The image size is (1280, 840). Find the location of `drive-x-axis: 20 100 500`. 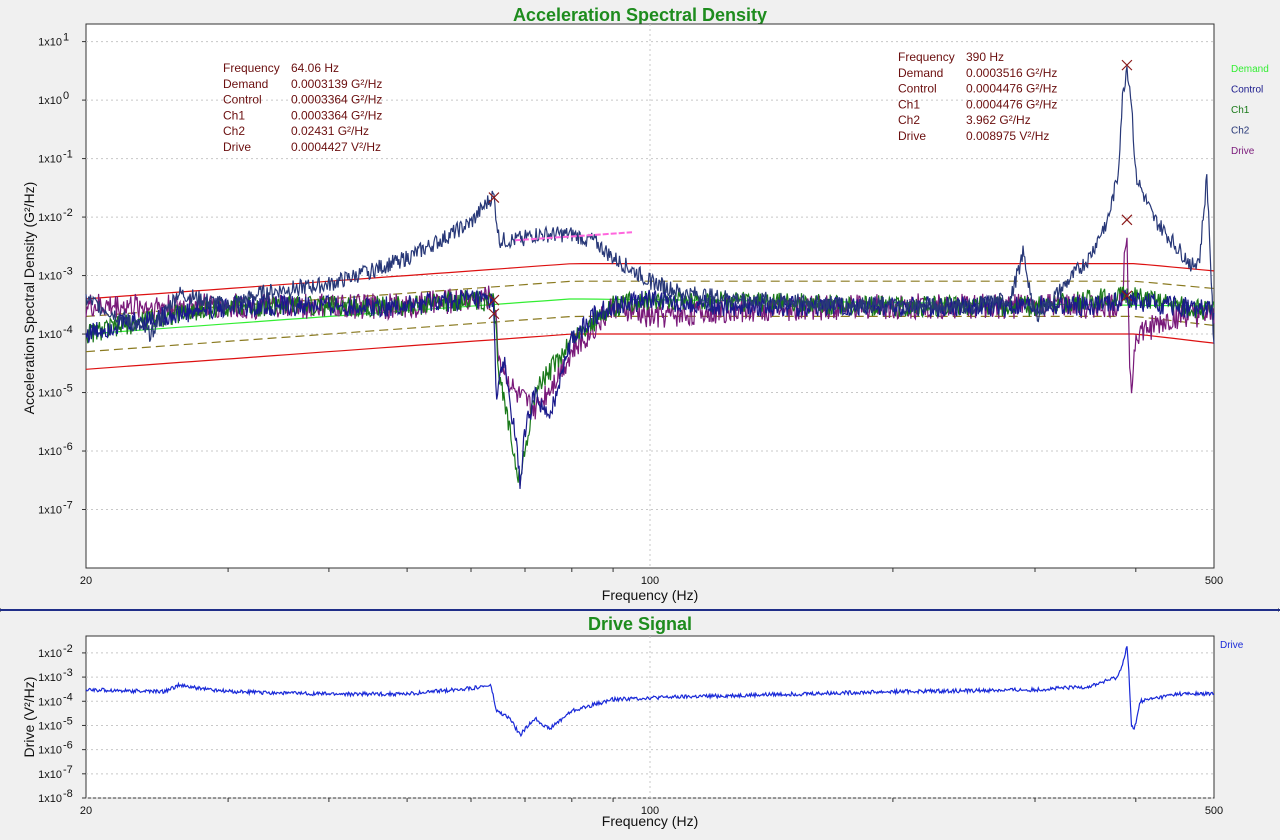

drive-x-axis: 20 100 500 is located at coordinates (651, 807).